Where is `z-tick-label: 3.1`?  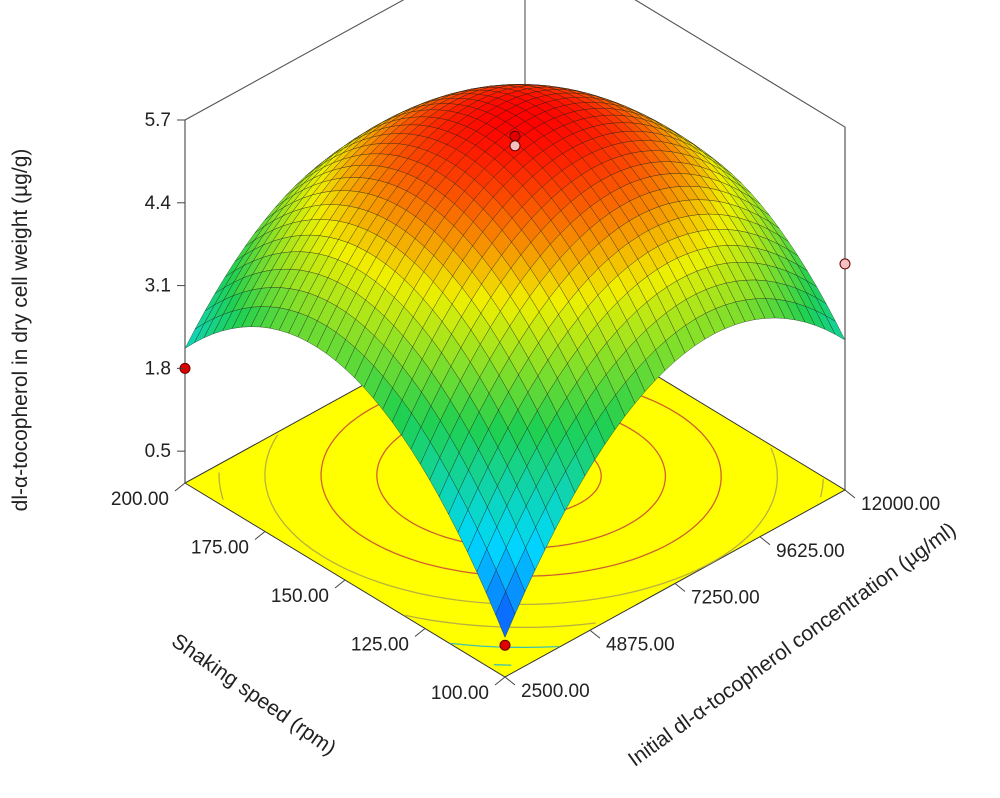 z-tick-label: 3.1 is located at coordinates (158, 286).